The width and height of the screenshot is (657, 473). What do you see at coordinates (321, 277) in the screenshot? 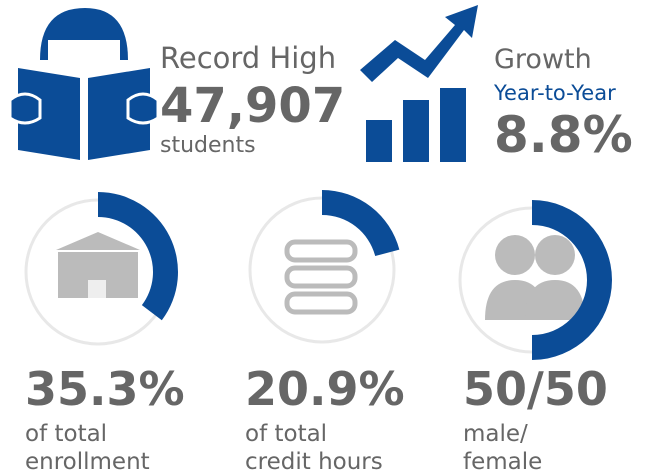
I see `books-icon` at bounding box center [321, 277].